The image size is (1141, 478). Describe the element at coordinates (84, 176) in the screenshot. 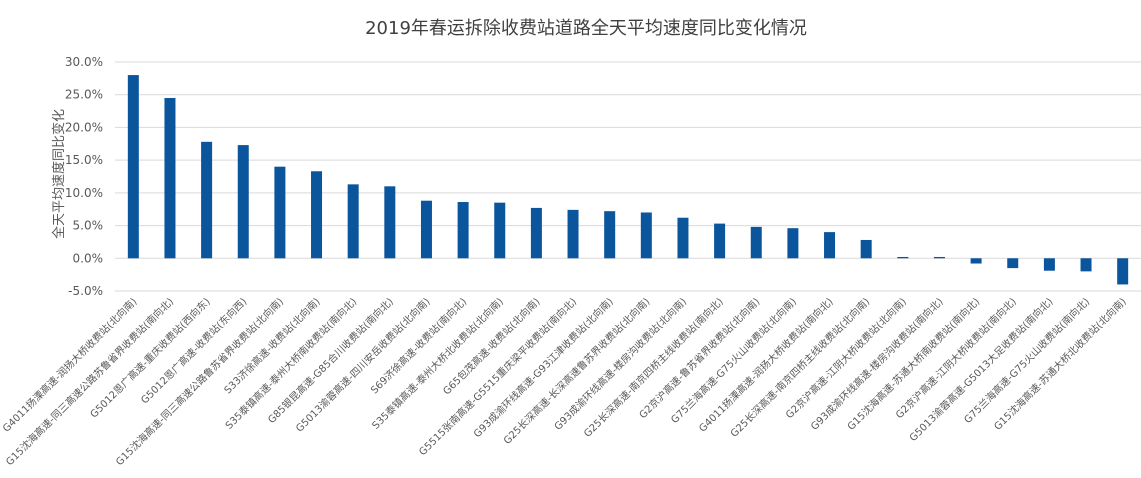

I see `y-axis-ticks: -5.0% 0.0% 5.0% 10.0% 15.0% 20.0% 25.0% 30.0%` at that location.